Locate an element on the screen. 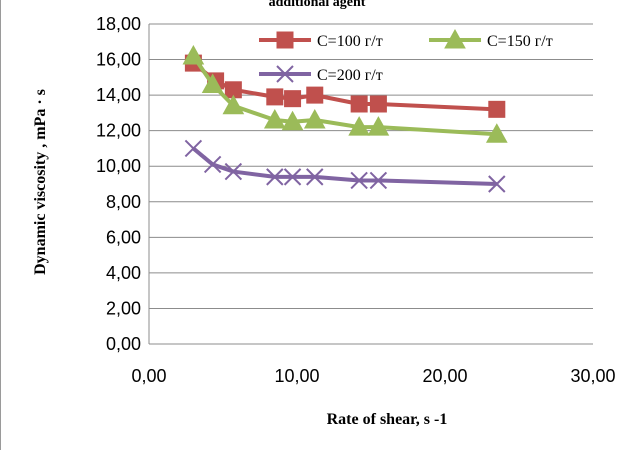 Image resolution: width=640 pixels, height=450 pixels. y-tick-label: 16,00 is located at coordinates (118, 60).